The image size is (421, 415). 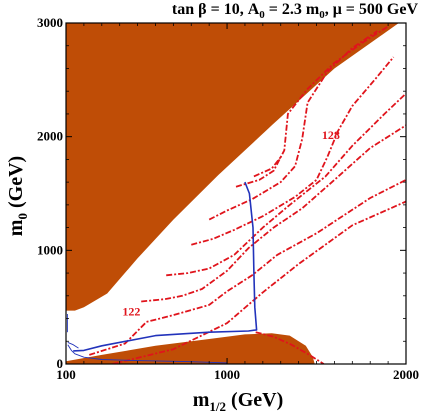 I want to click on y-tick-label: 3000, so click(x=50, y=22).